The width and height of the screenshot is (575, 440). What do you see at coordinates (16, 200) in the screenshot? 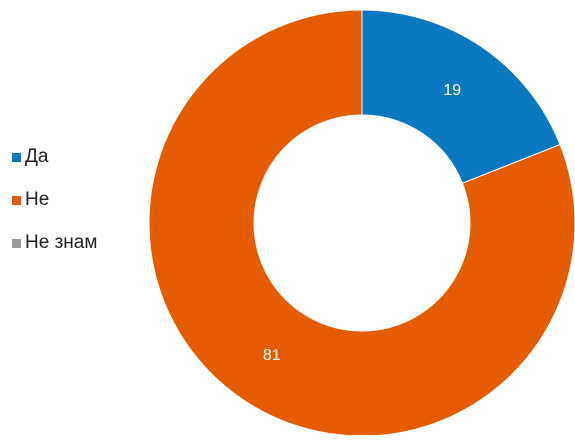
I see `legend-swatch-ne` at bounding box center [16, 200].